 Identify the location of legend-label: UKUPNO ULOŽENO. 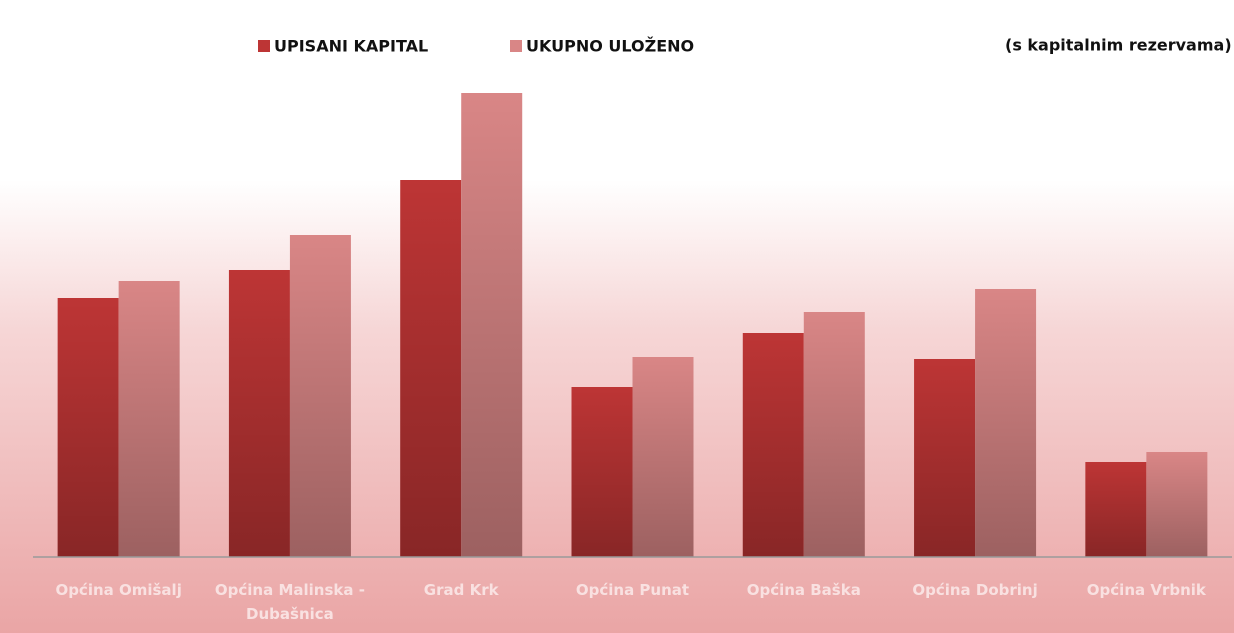
(610, 46).